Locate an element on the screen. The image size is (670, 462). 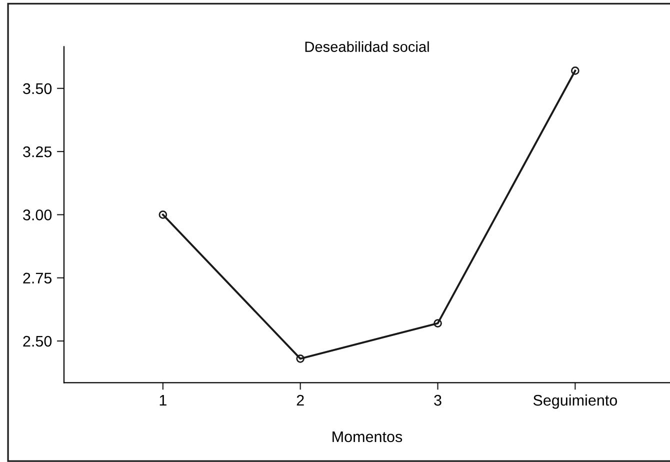
x-tick-label: 1 is located at coordinates (163, 400).